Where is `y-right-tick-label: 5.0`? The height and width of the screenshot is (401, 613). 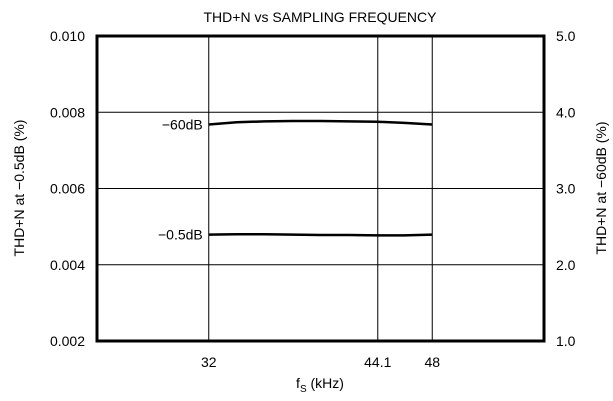
y-right-tick-label: 5.0 is located at coordinates (566, 36).